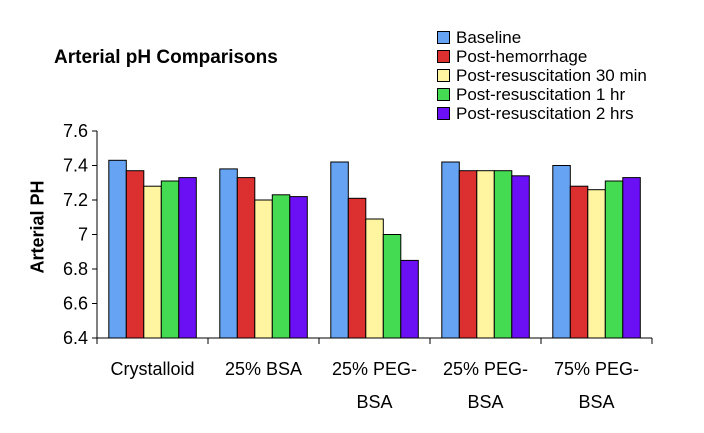 Image resolution: width=704 pixels, height=433 pixels. Describe the element at coordinates (596, 385) in the screenshot. I see `x-category-label: 75% PEG-BSA` at that location.